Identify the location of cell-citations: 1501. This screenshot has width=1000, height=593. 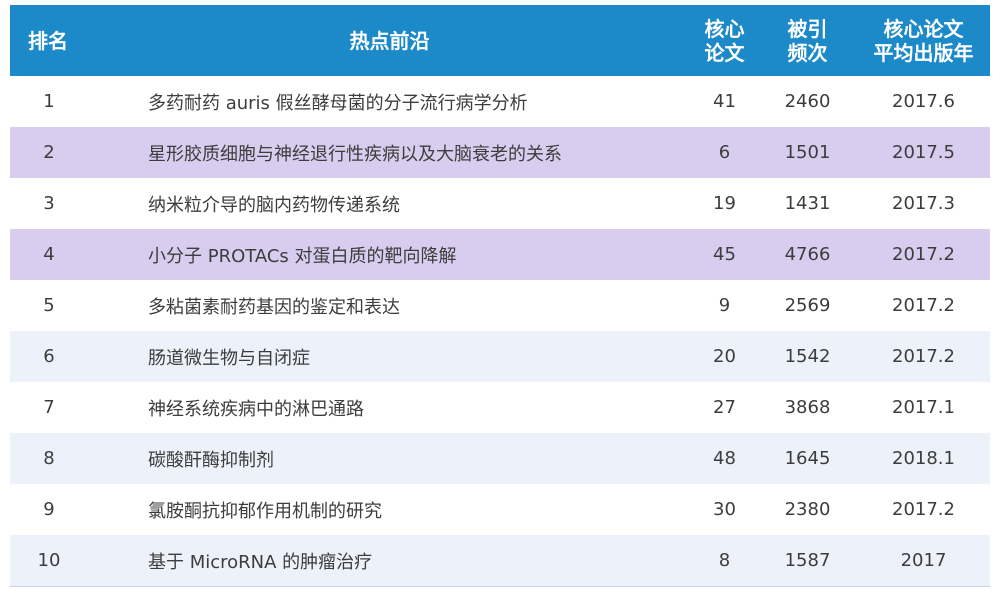
(807, 152).